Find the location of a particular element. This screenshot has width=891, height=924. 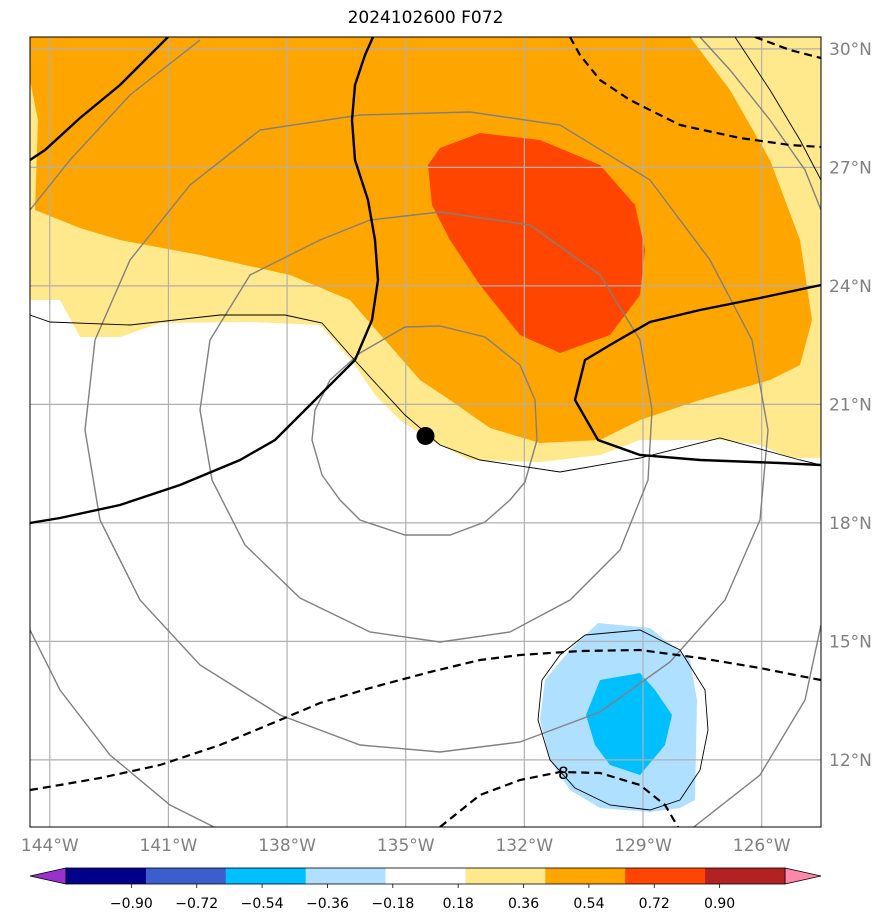

longitude-label-1: 141°W is located at coordinates (169, 846).